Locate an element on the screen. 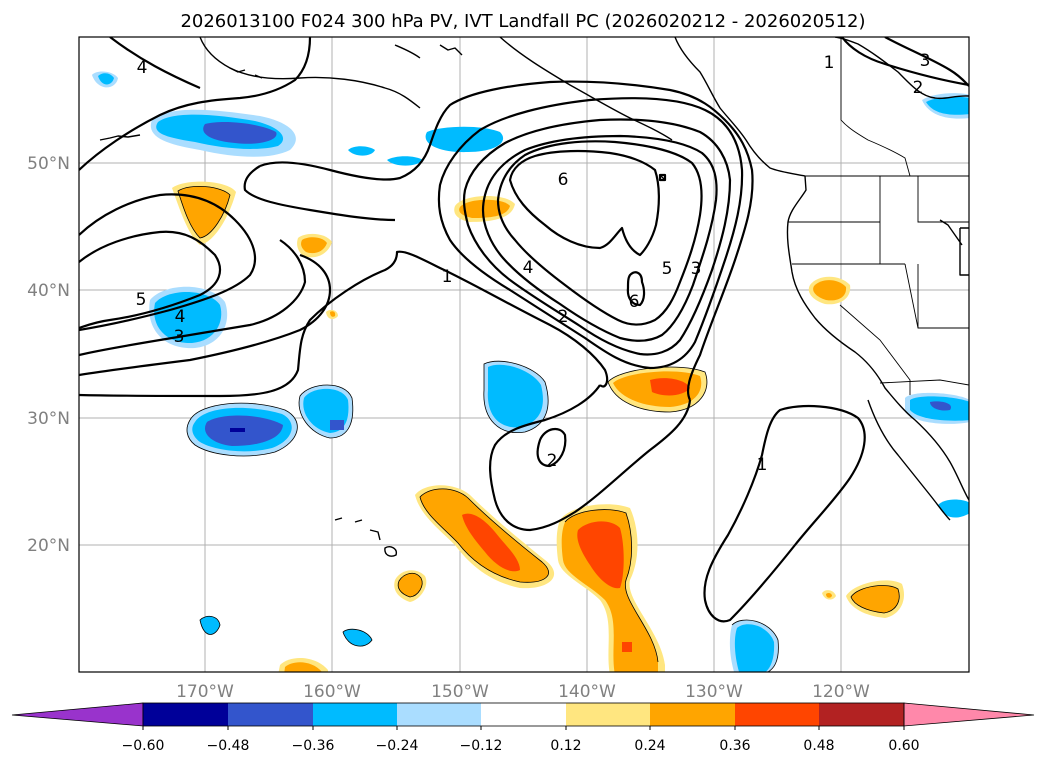  colorbar-tick-label: 0.36 is located at coordinates (734, 746).